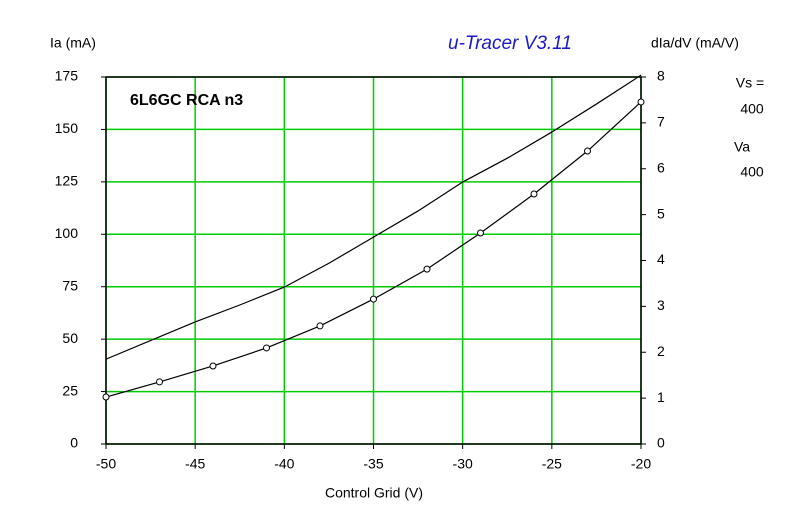 The width and height of the screenshot is (800, 522). What do you see at coordinates (661, 76) in the screenshot?
I see `y2-tick-label: 8` at bounding box center [661, 76].